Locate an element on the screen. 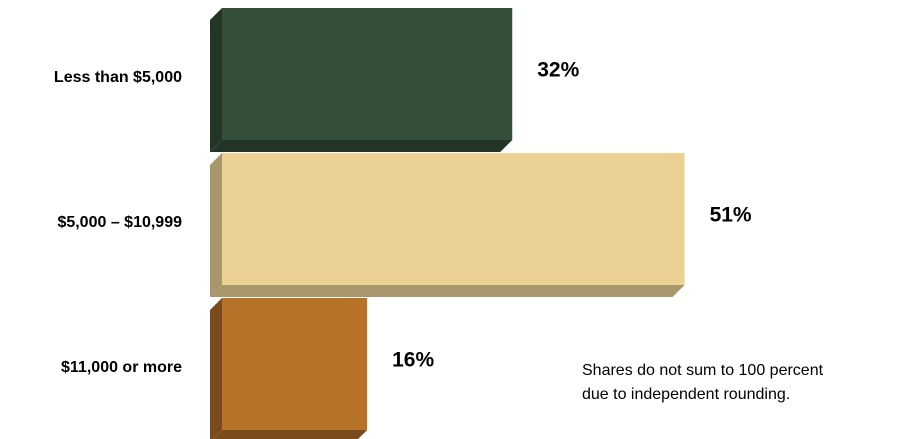  note-line: due to independent rounding. is located at coordinates (686, 394).